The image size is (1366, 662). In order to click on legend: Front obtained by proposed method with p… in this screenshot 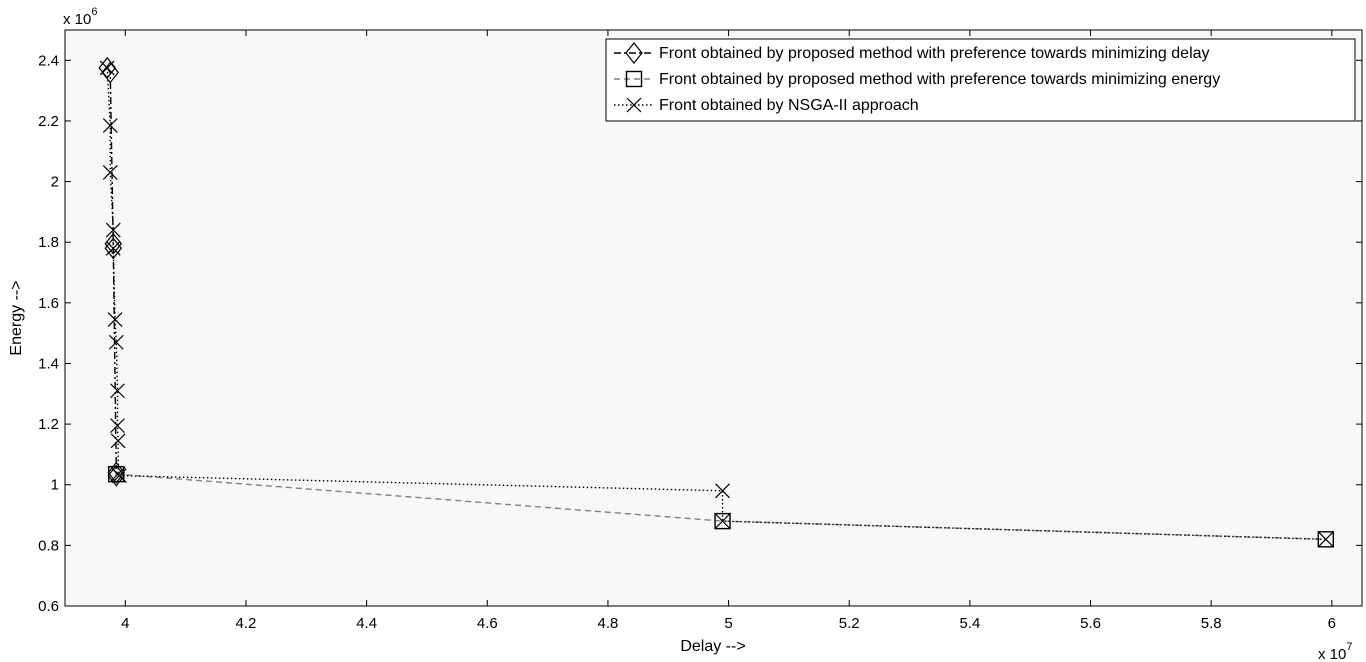, I will do `click(980, 80)`.